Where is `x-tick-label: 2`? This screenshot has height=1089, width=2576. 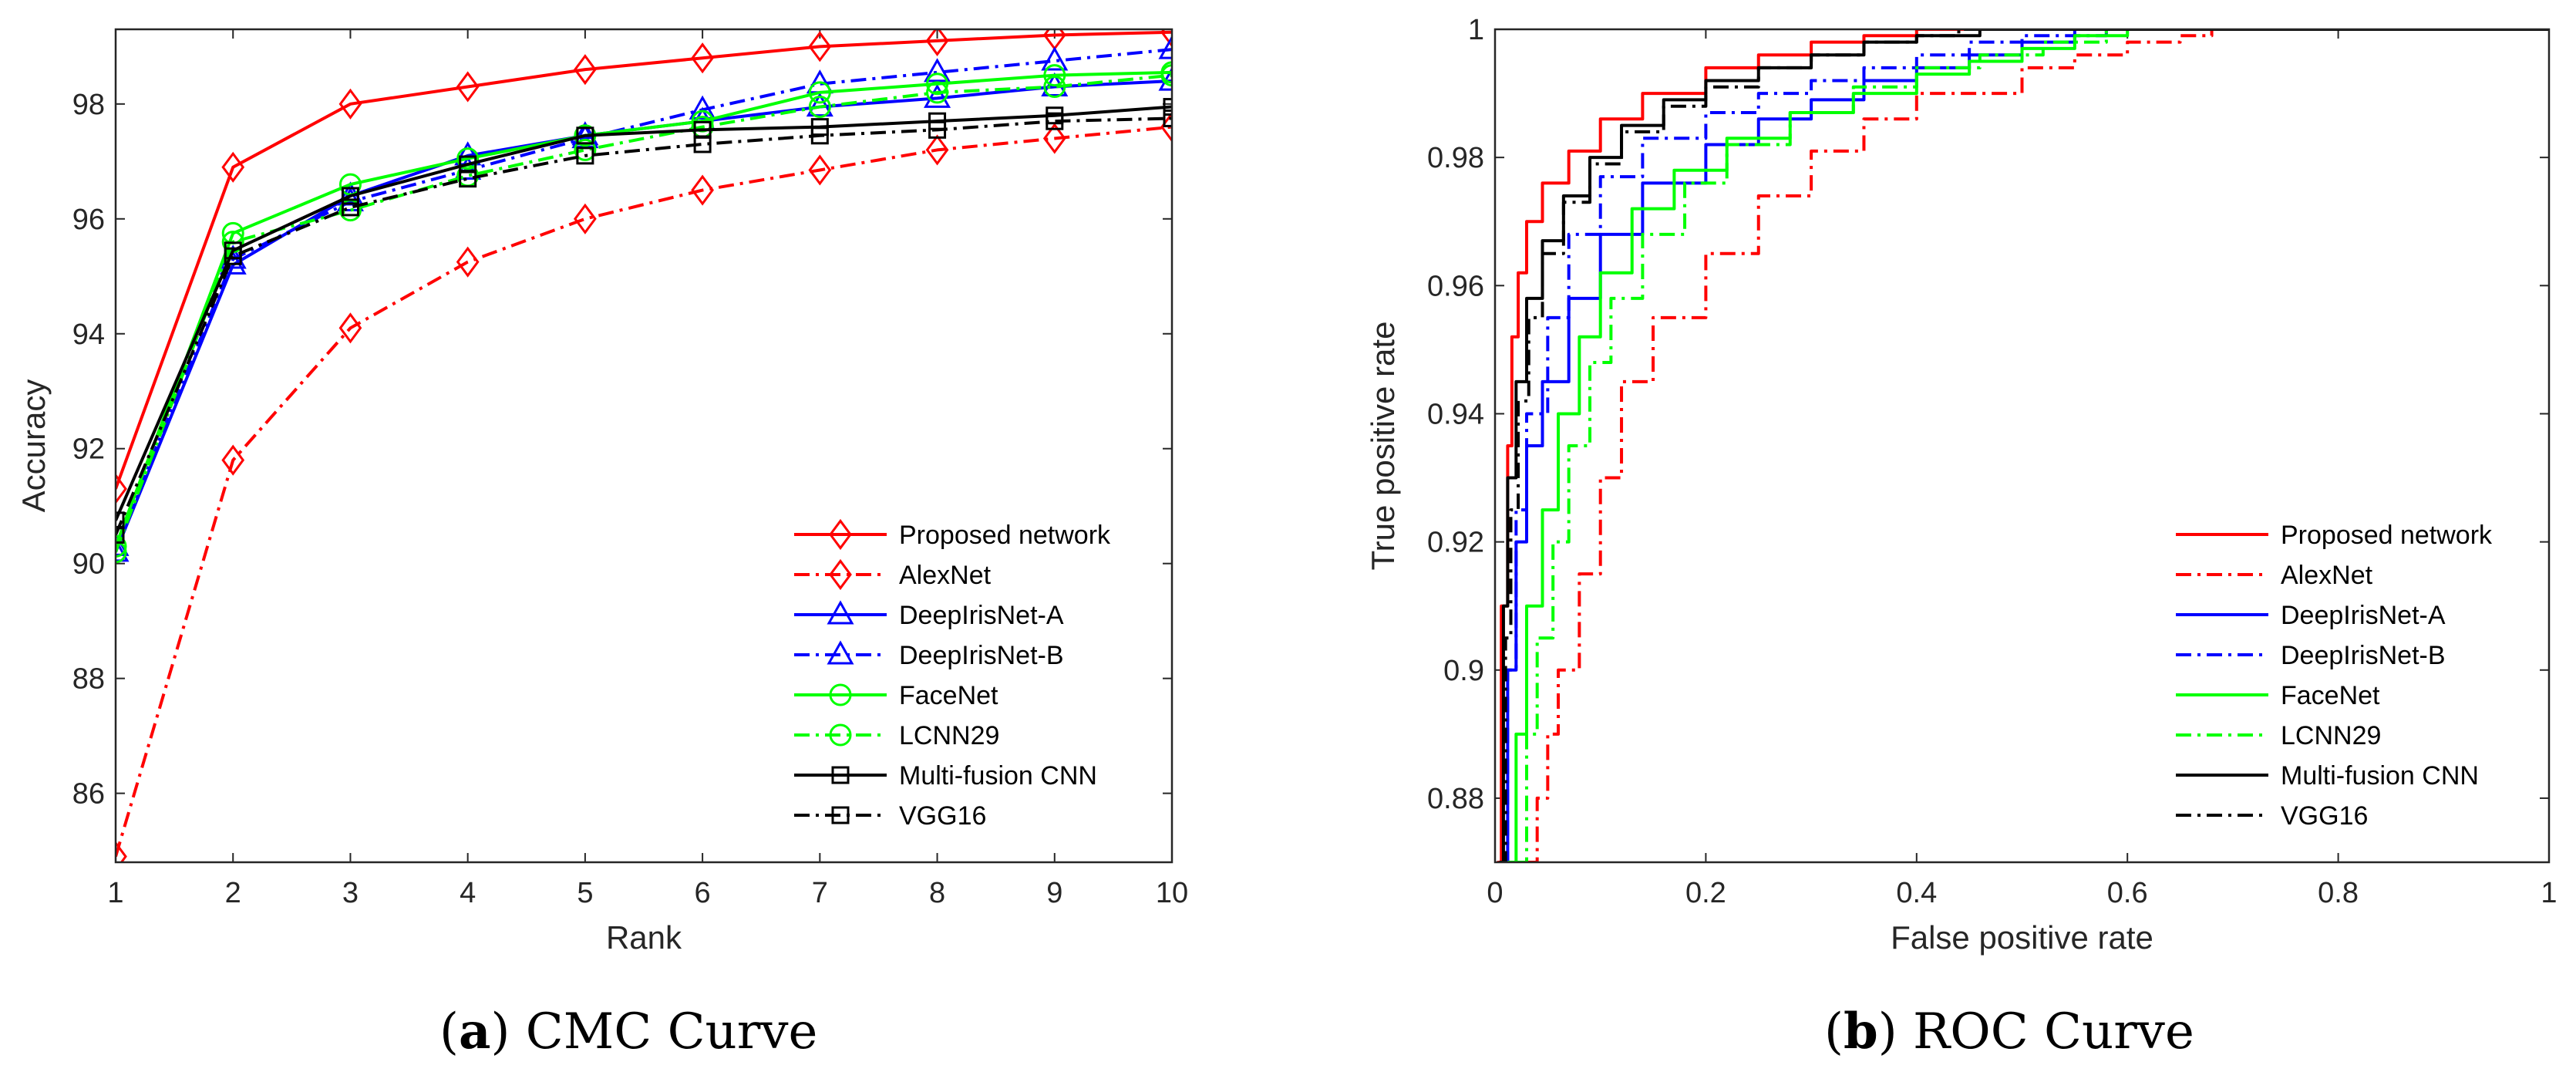
x-tick-label: 2 is located at coordinates (233, 893).